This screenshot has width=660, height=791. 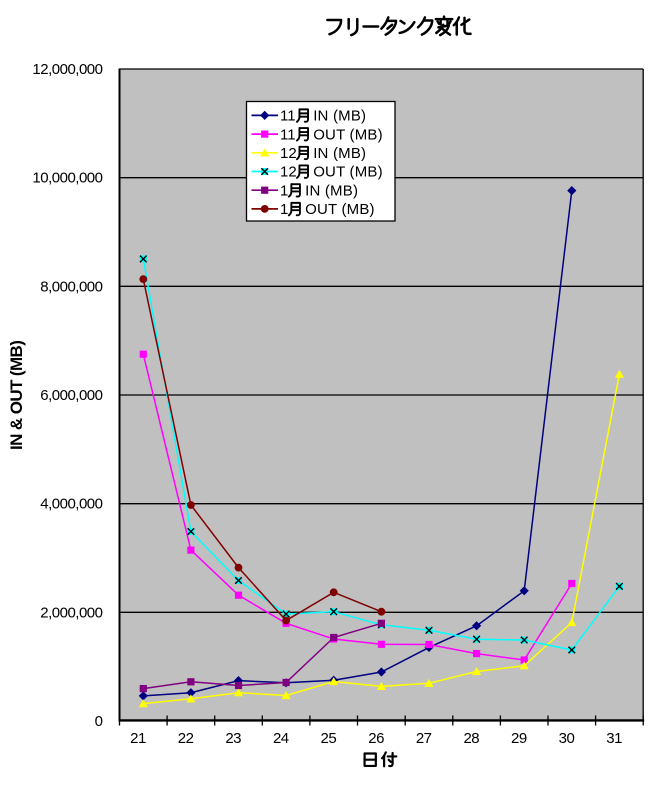 What do you see at coordinates (138, 738) in the screenshot?
I see `svg-text: 21` at bounding box center [138, 738].